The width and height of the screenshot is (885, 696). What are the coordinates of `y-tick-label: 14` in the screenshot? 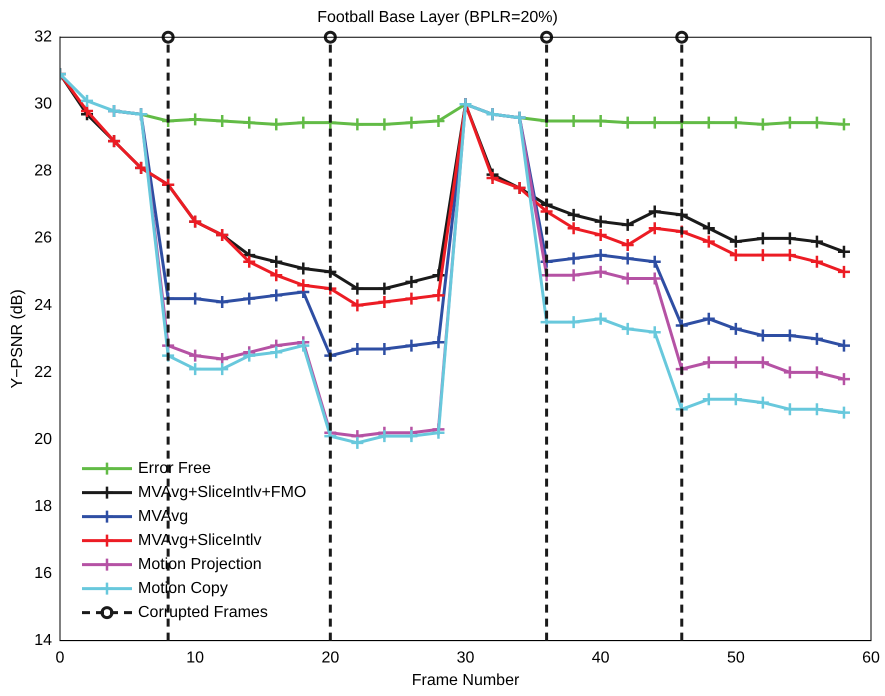 It's located at (43, 641).